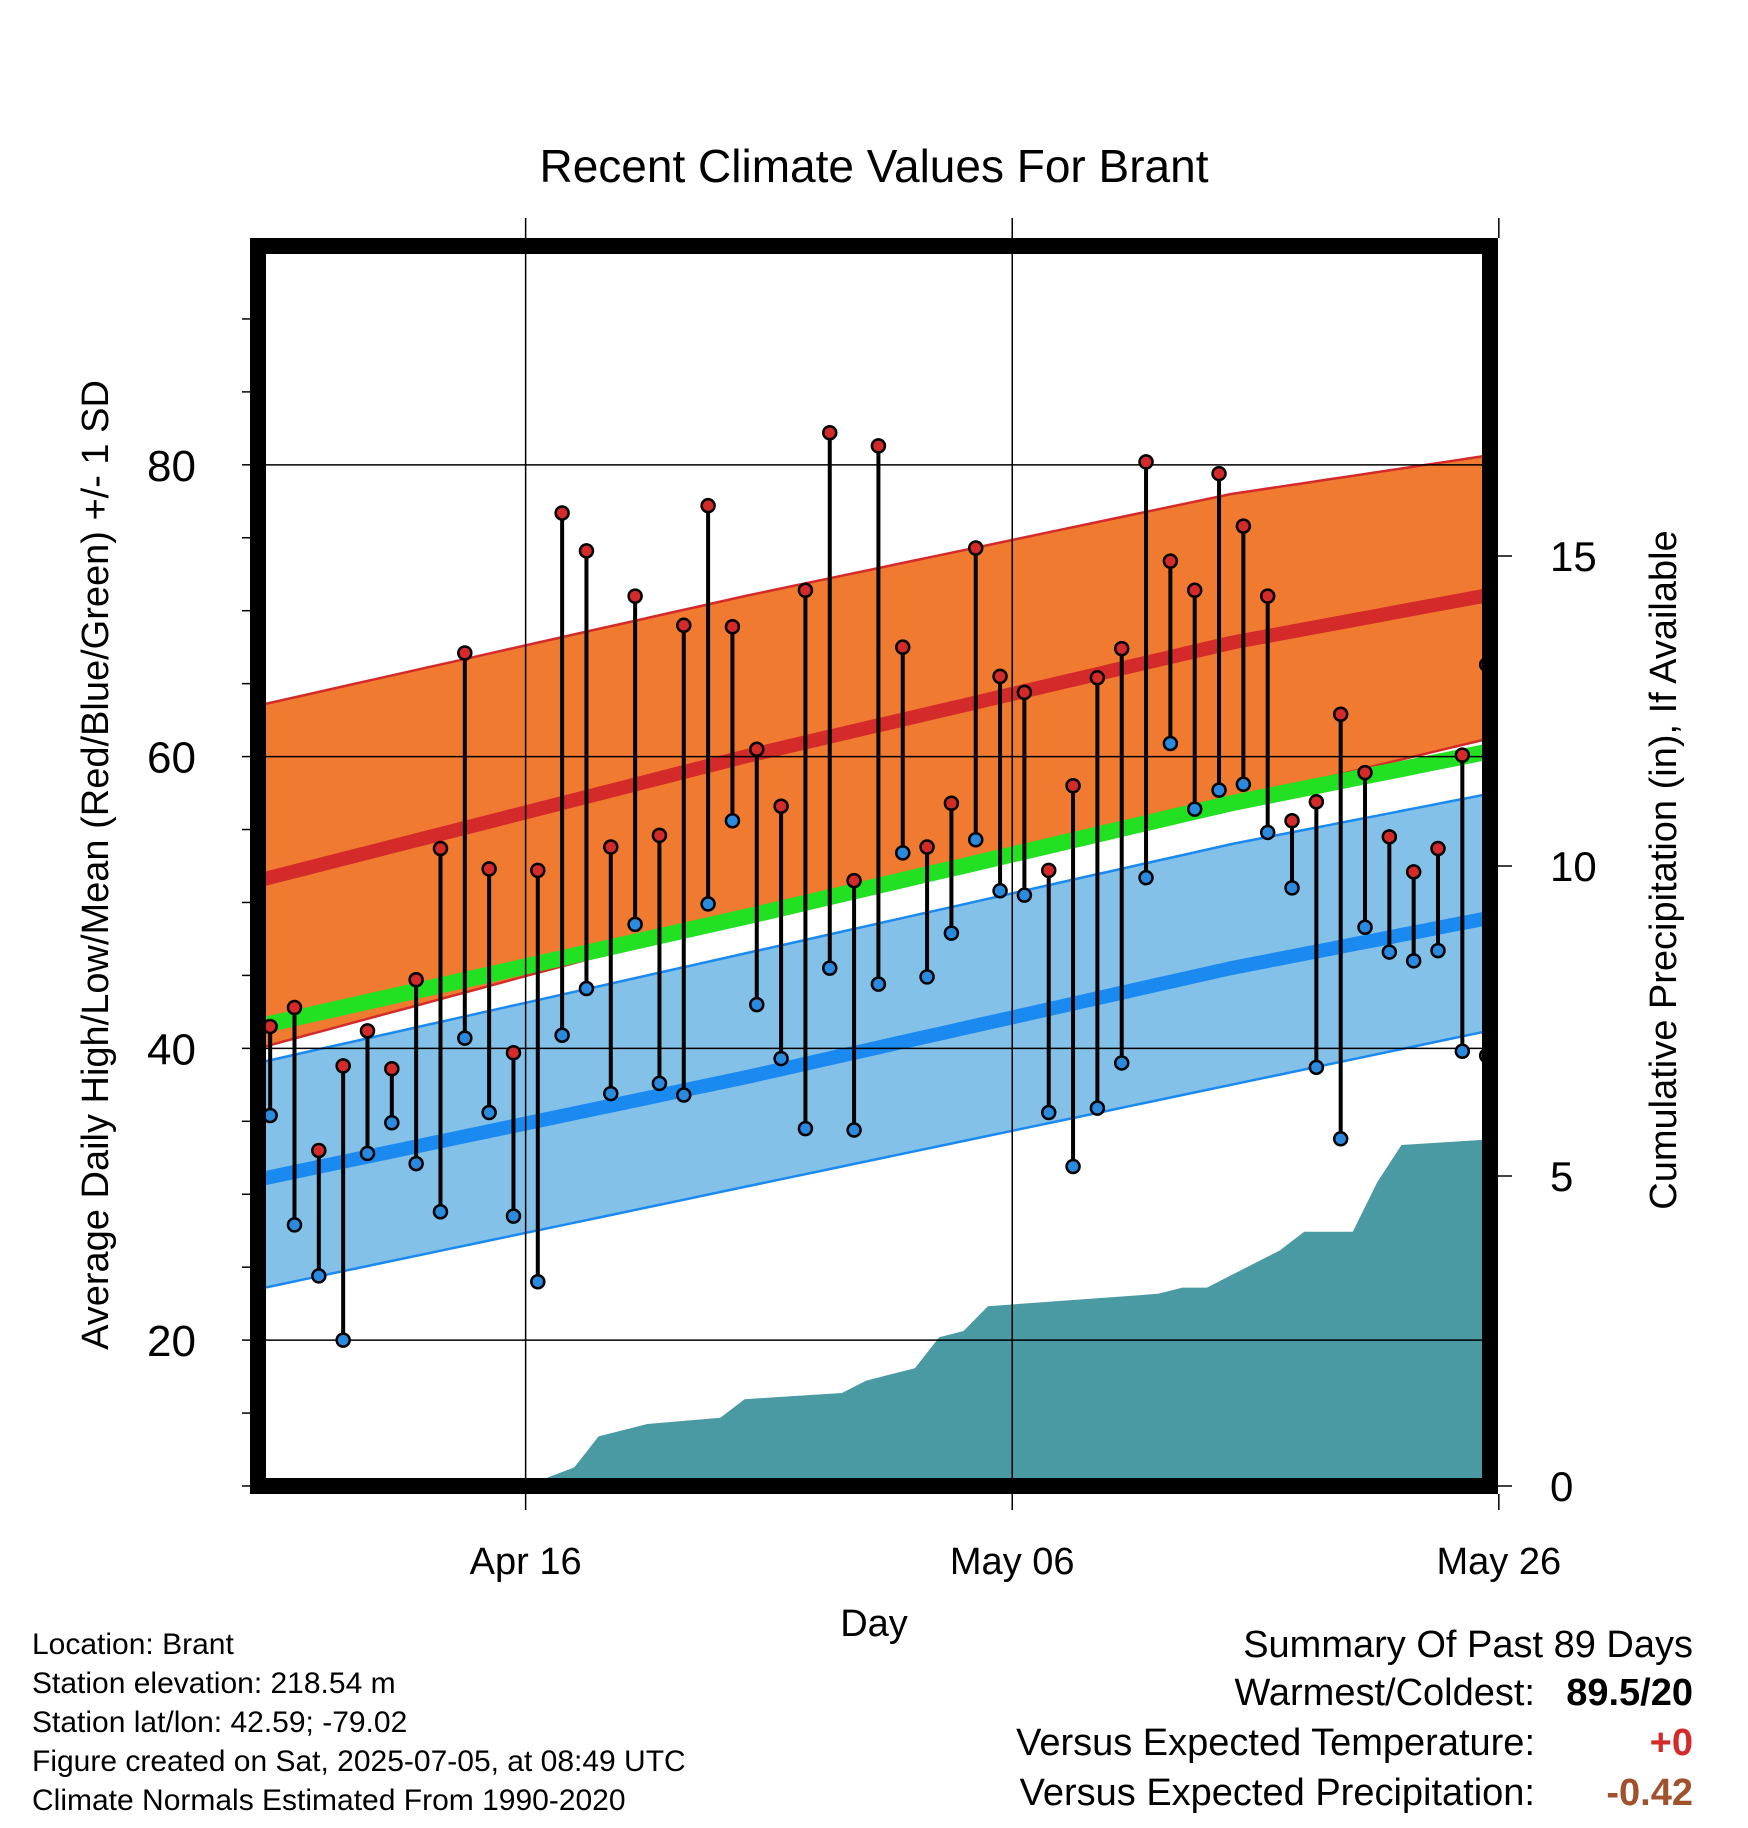  Describe the element at coordinates (1012, 1562) in the screenshot. I see `x-tick-label: May 06` at that location.